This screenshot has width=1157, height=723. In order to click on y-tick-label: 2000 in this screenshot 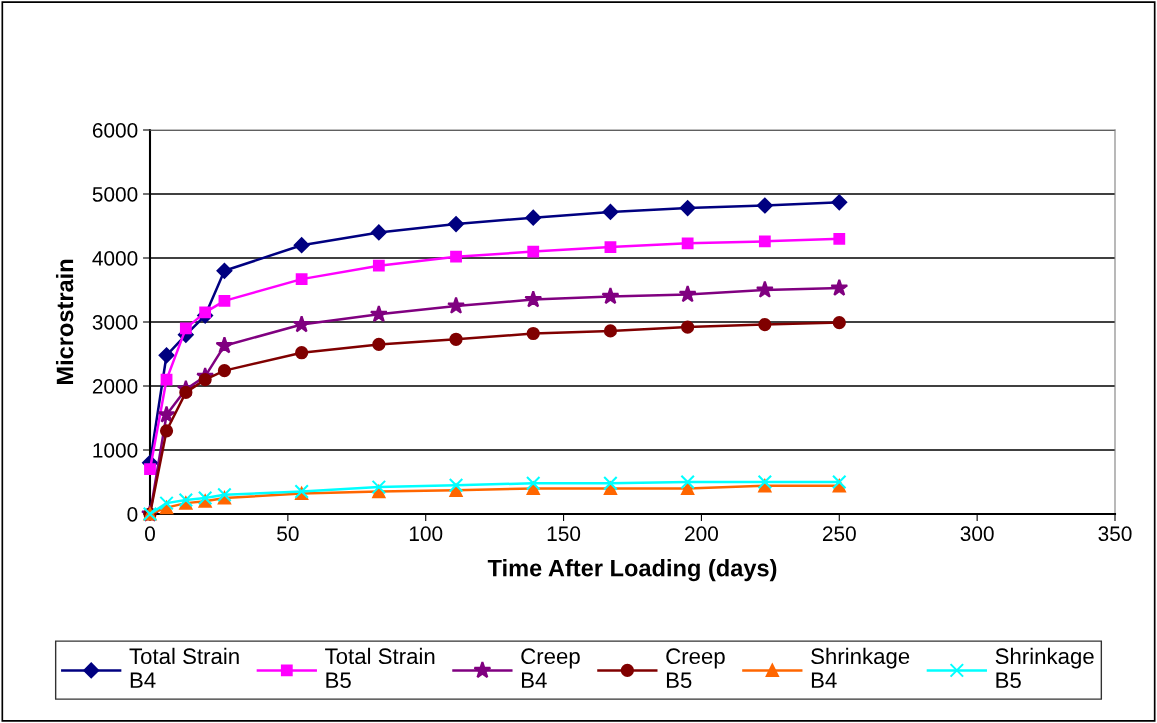, I will do `click(115, 386)`.